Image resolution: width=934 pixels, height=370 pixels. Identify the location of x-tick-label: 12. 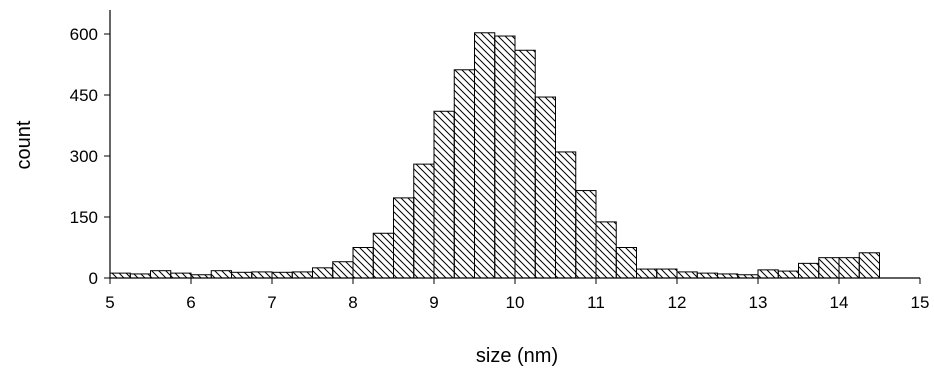
(677, 302).